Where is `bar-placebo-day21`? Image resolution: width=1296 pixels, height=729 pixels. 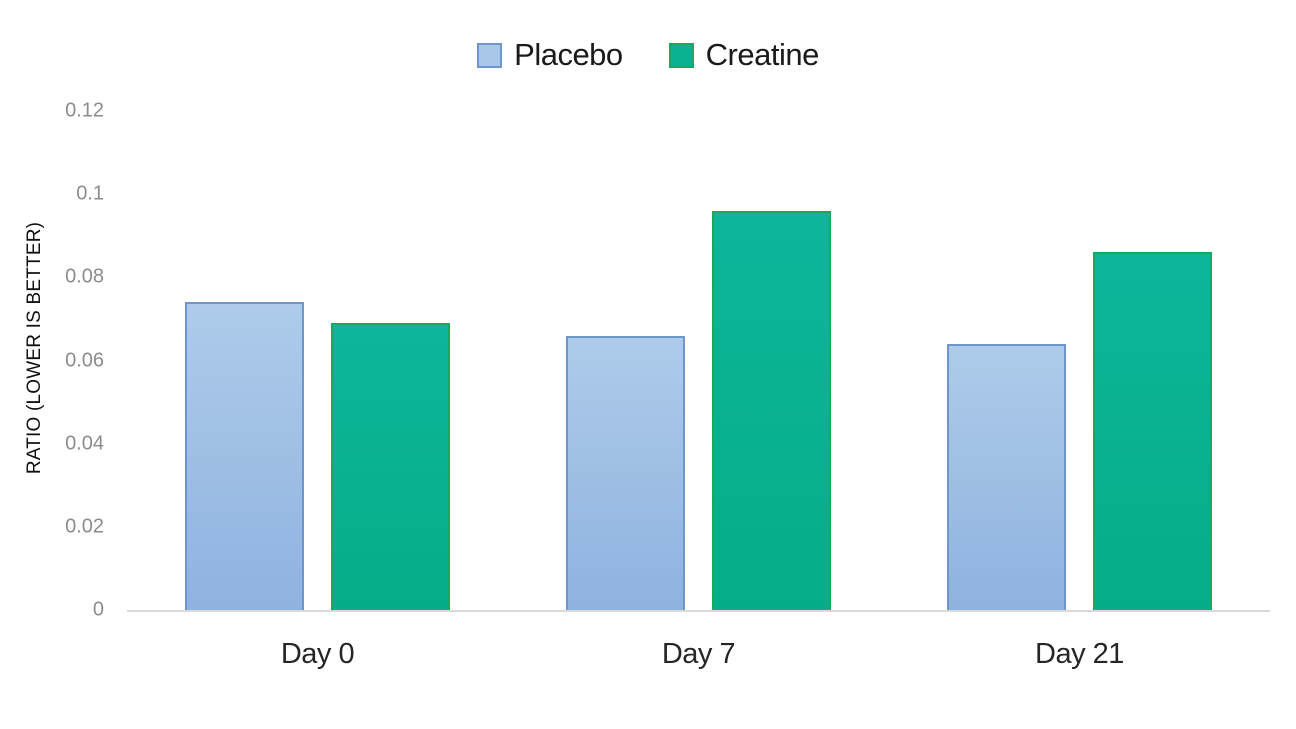 bar-placebo-day21 is located at coordinates (1006, 476).